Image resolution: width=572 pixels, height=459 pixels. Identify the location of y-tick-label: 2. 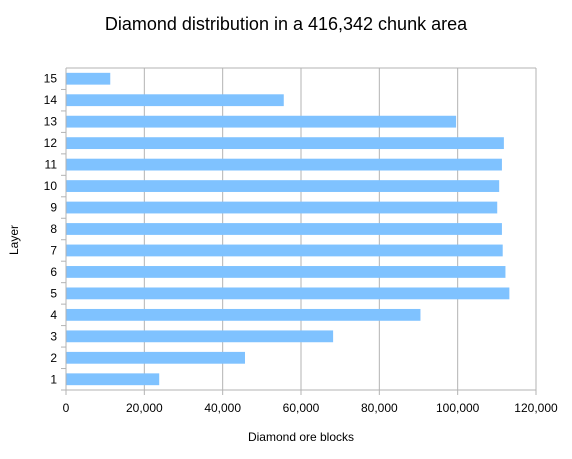
(53, 358).